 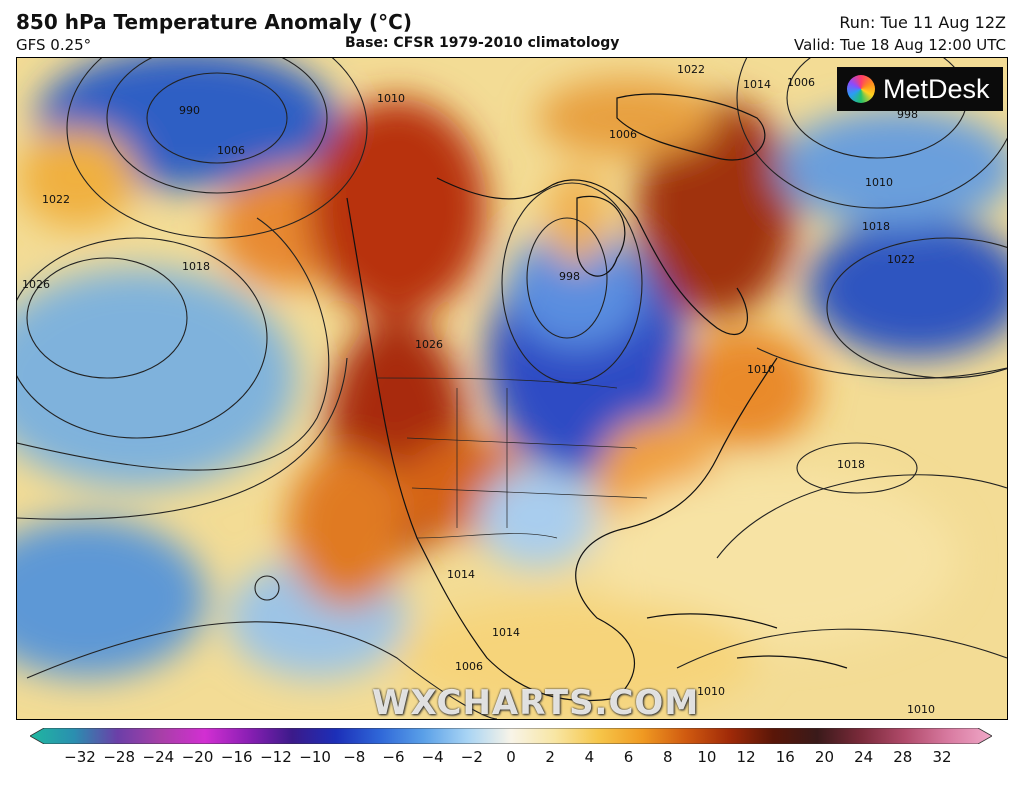 I want to click on color-scale-tick-label: 0, so click(x=511, y=757).